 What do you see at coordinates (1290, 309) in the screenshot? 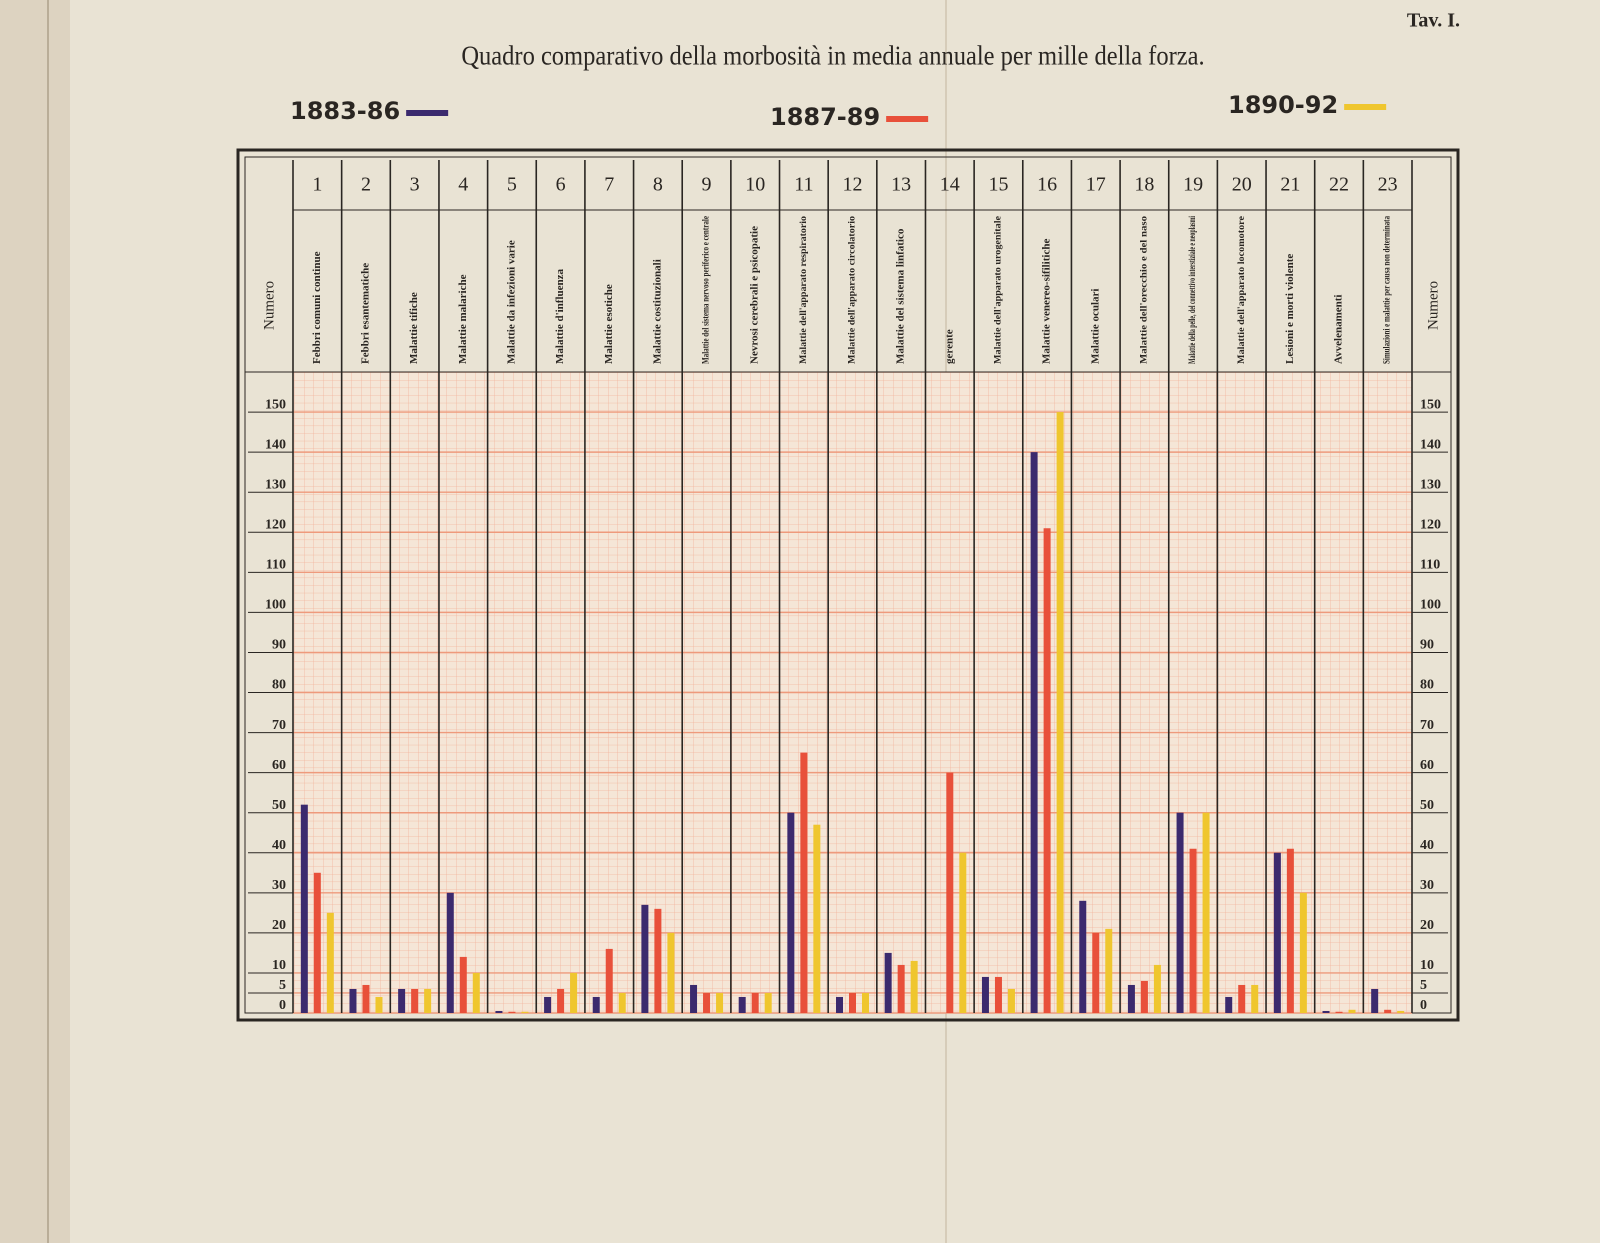
I see `category-label: Lesioni e morti violente` at bounding box center [1290, 309].